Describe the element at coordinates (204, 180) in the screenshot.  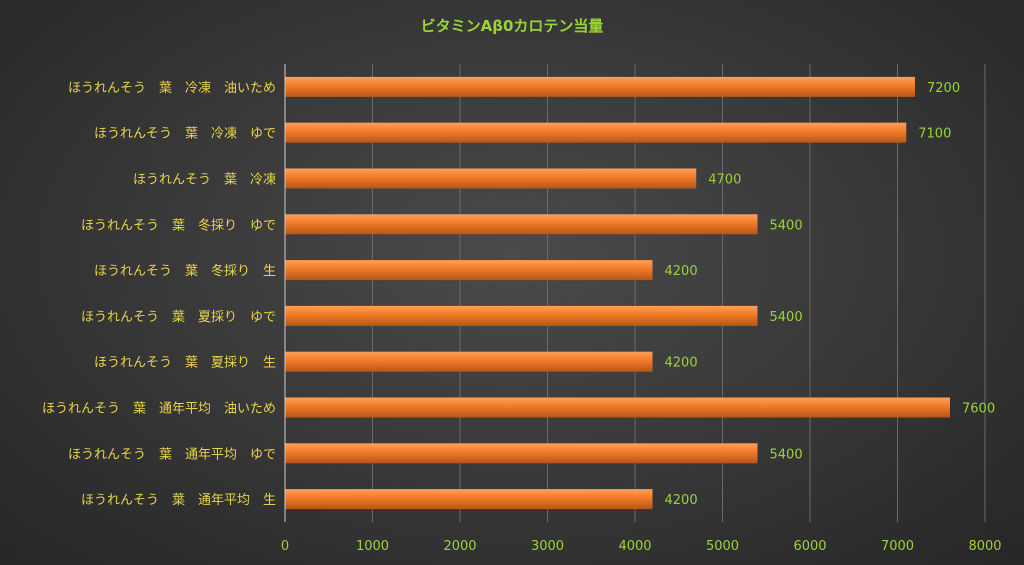
I see `category-label: ほうれんそう 葉 冷凍` at that location.